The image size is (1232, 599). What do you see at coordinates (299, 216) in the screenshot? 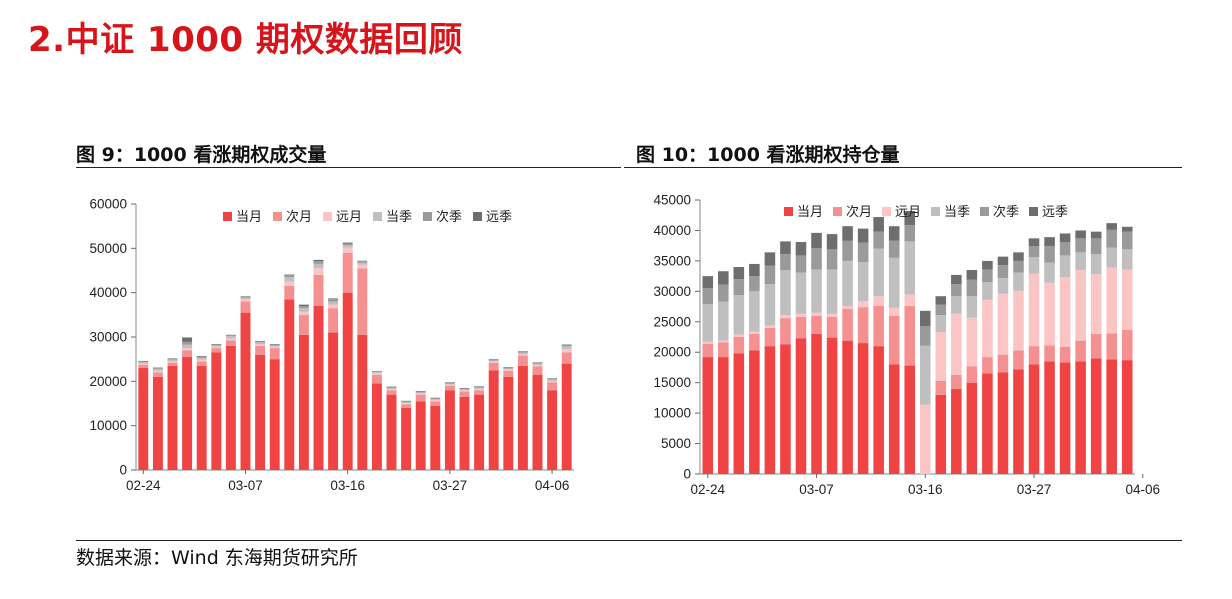
I see `legend-label: 次月` at bounding box center [299, 216].